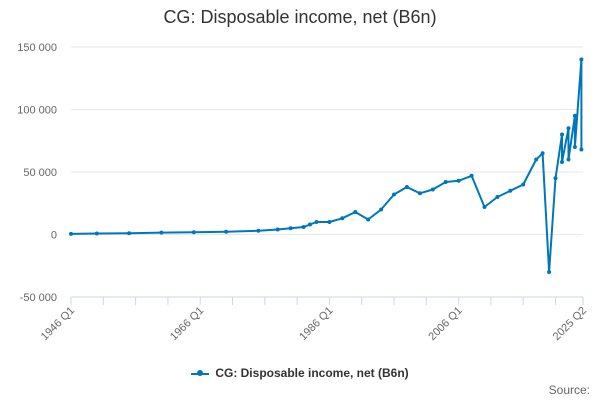 This screenshot has width=600, height=400. Describe the element at coordinates (37, 48) in the screenshot. I see `y-tick-label: 150 000` at that location.